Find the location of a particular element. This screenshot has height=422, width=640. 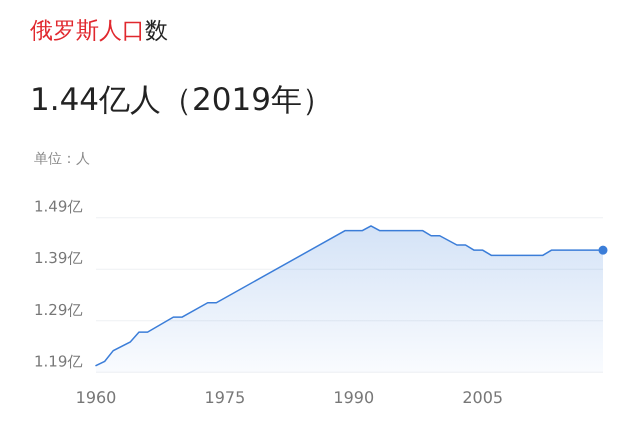

x-tick-label: 1960 is located at coordinates (96, 397).